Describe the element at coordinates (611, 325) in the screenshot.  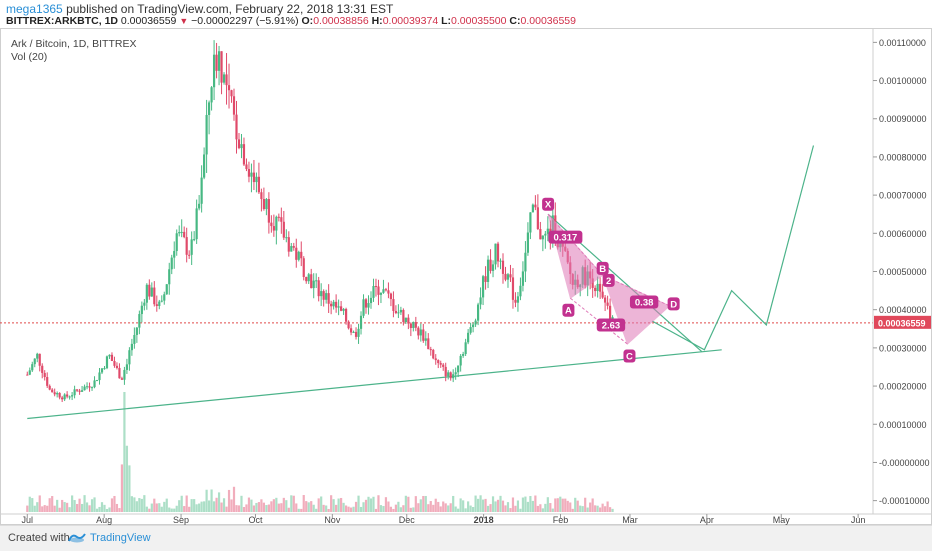
I see `ratio-bcd-label: 2.63` at that location.